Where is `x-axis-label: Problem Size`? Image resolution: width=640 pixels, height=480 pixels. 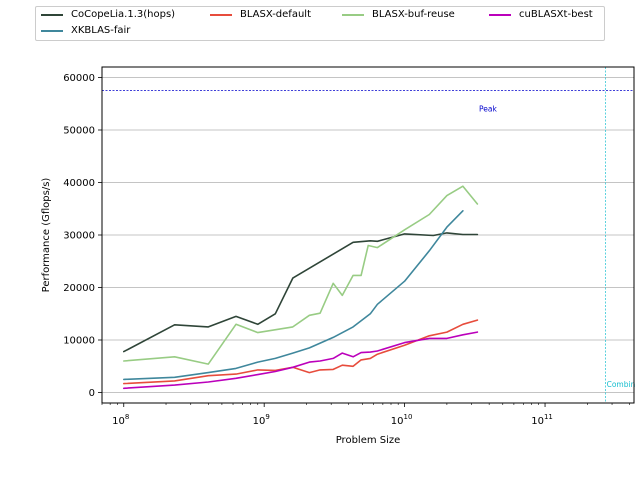 x-axis-label: Problem Size is located at coordinates (368, 440).